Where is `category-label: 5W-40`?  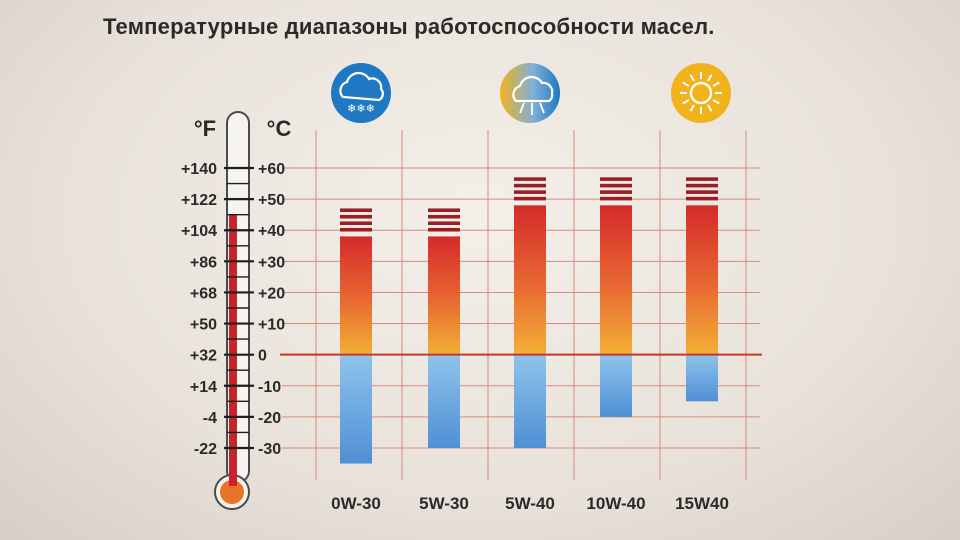
category-label: 5W-40 is located at coordinates (530, 503).